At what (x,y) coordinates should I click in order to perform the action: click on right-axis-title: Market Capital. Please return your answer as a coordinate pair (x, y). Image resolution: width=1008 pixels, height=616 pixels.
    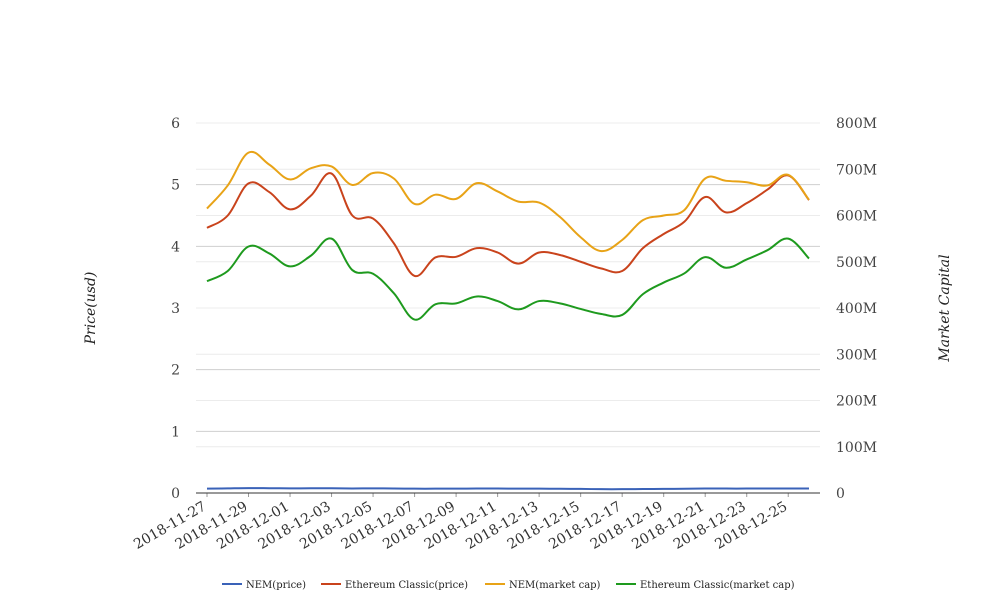
    Looking at the image, I should click on (945, 308).